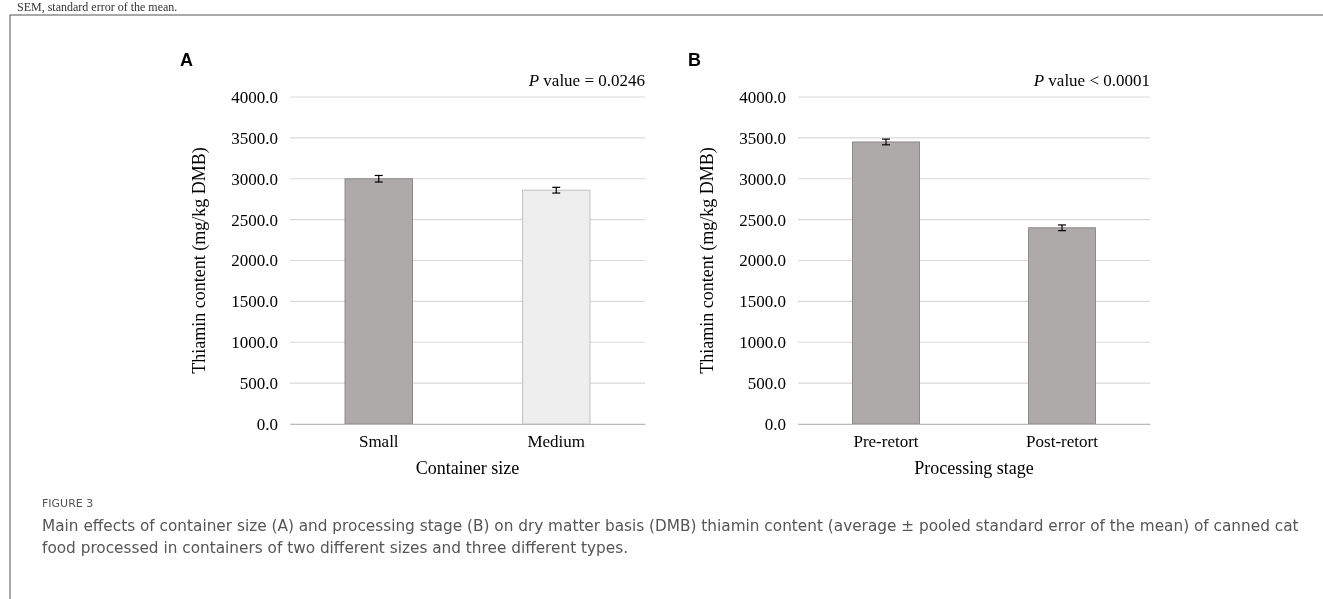  I want to click on text: P value = 0.0246, so click(586, 80).